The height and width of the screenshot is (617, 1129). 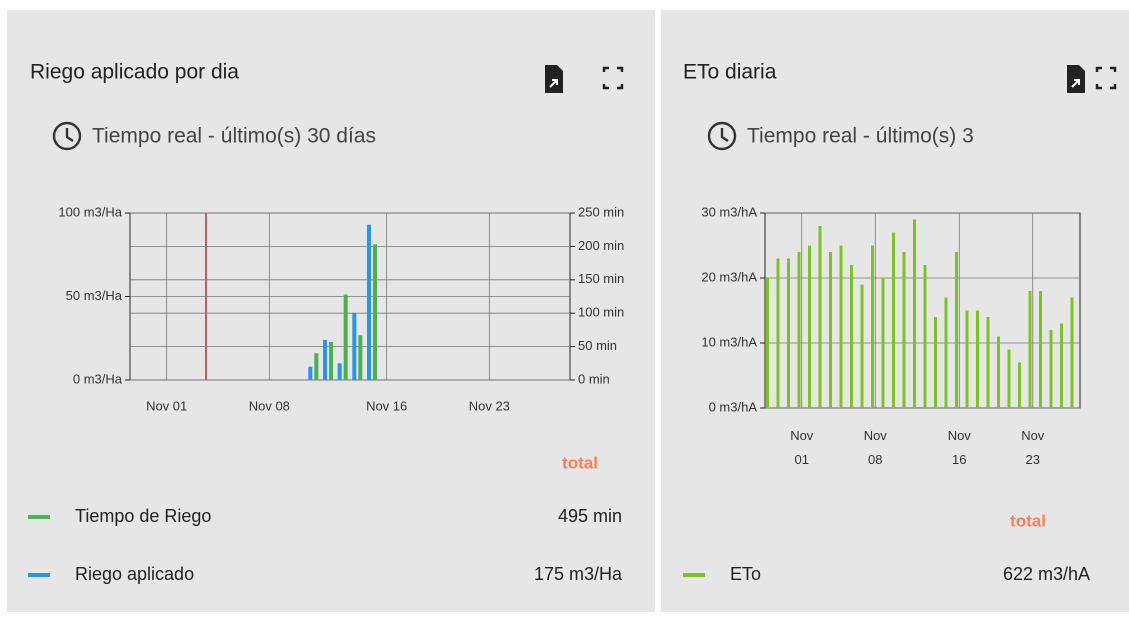 I want to click on legend-label: ETo, so click(x=745, y=574).